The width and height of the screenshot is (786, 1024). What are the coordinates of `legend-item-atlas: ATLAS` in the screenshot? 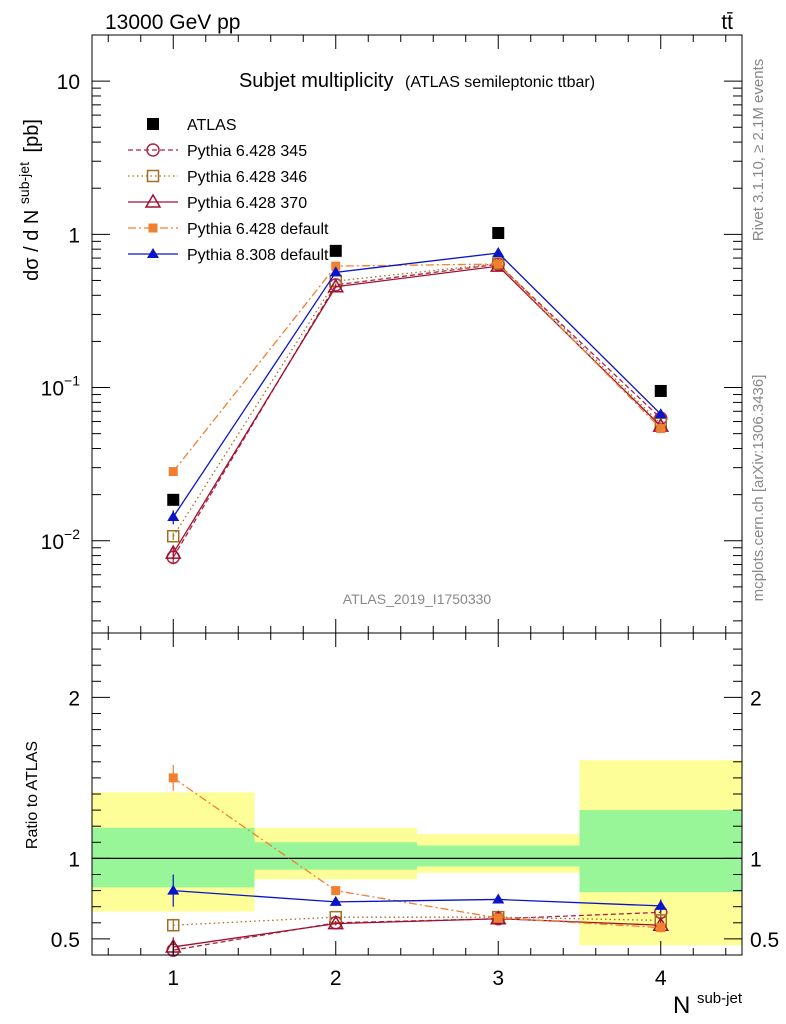 It's located at (192, 125).